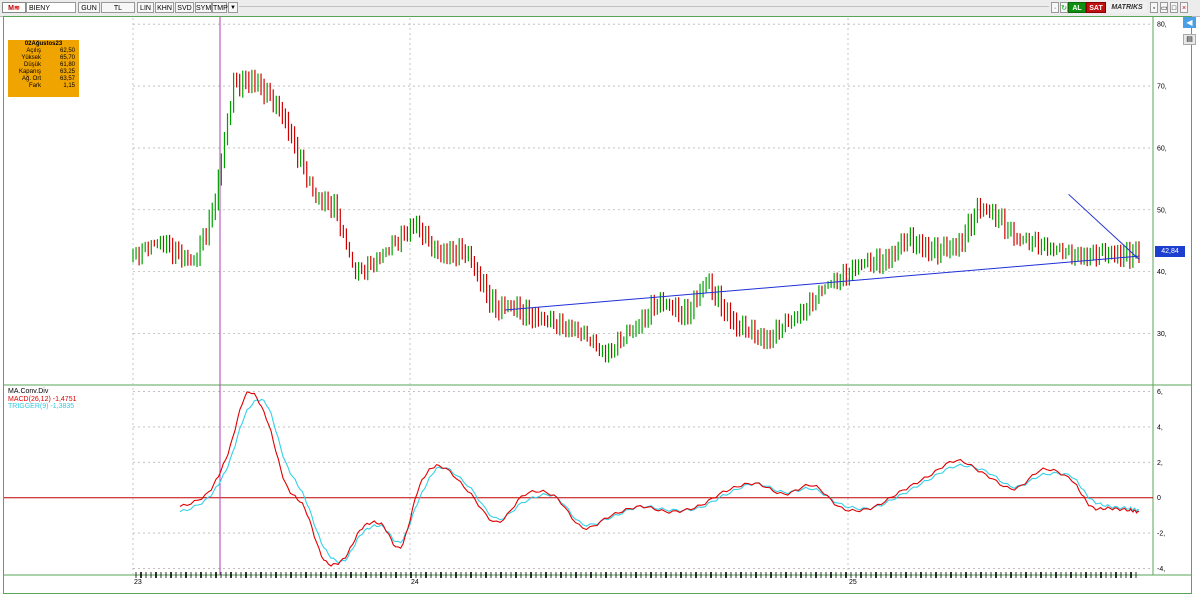  I want to click on macd-tick-label: 0, so click(1159, 498).